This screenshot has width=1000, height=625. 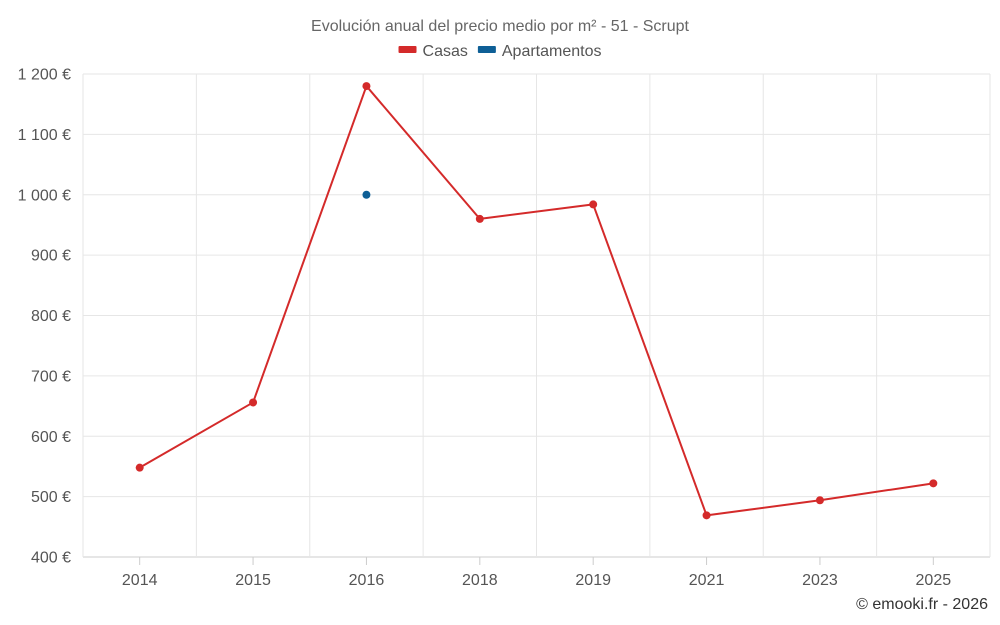 What do you see at coordinates (480, 580) in the screenshot?
I see `x-tick-label: 2018` at bounding box center [480, 580].